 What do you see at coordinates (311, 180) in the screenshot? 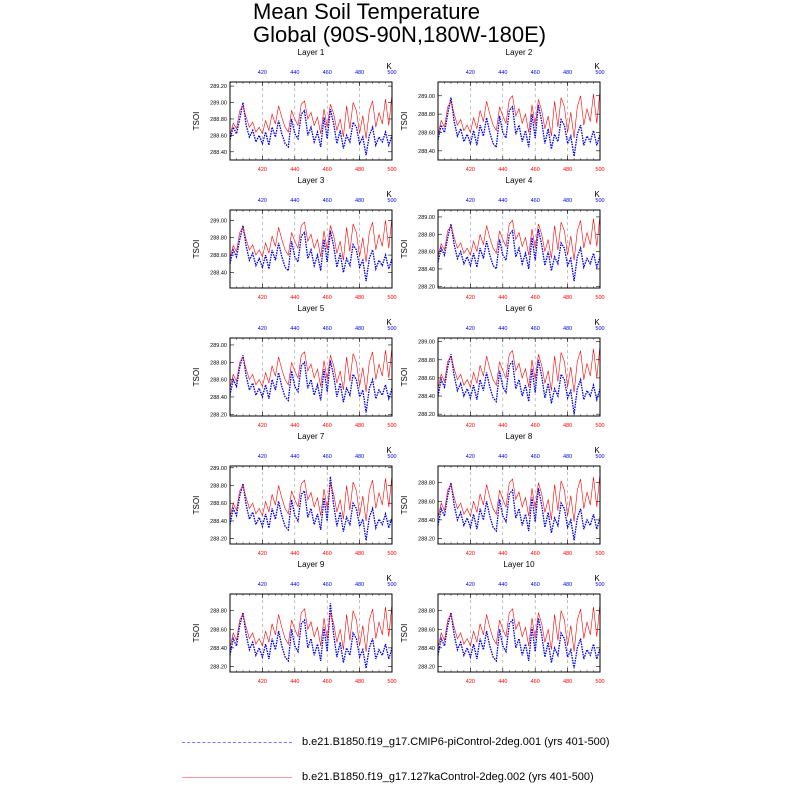
I see `panel-title: Layer 3` at bounding box center [311, 180].